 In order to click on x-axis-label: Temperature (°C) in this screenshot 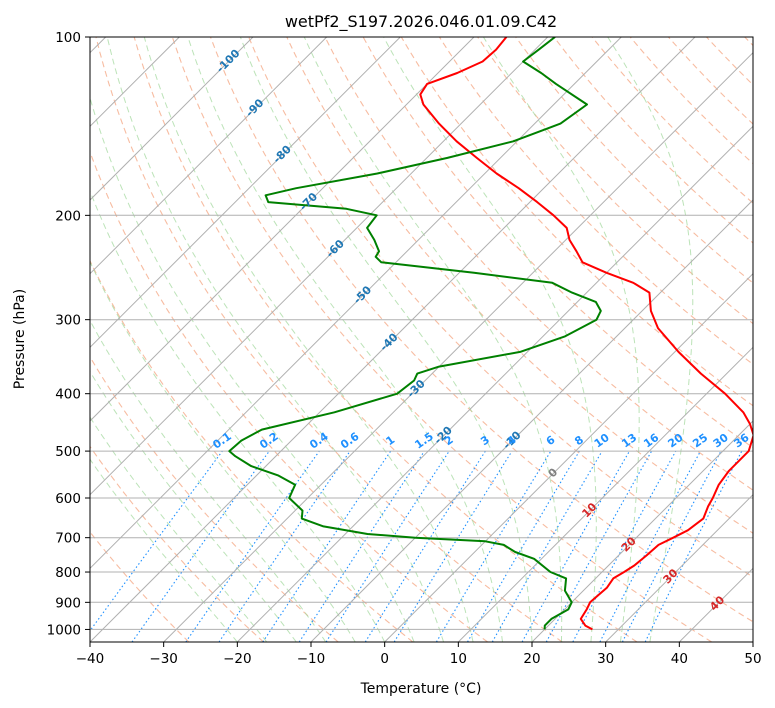, I will do `click(421, 689)`.